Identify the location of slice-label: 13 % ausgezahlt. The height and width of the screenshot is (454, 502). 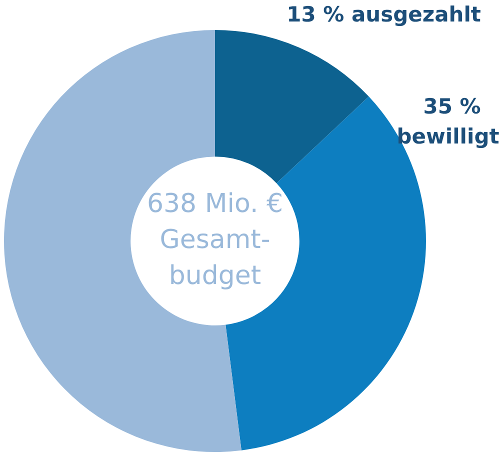
(383, 14).